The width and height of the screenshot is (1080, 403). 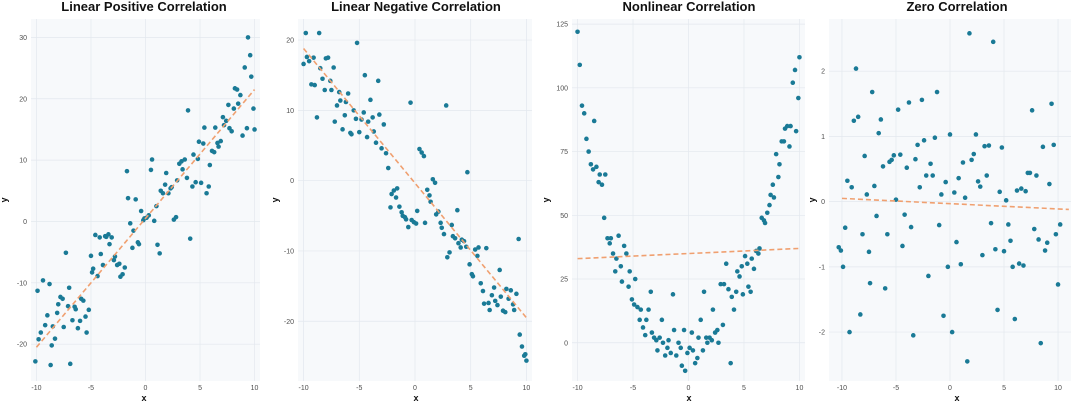 I want to click on x-tick-label: 0, so click(x=146, y=388).